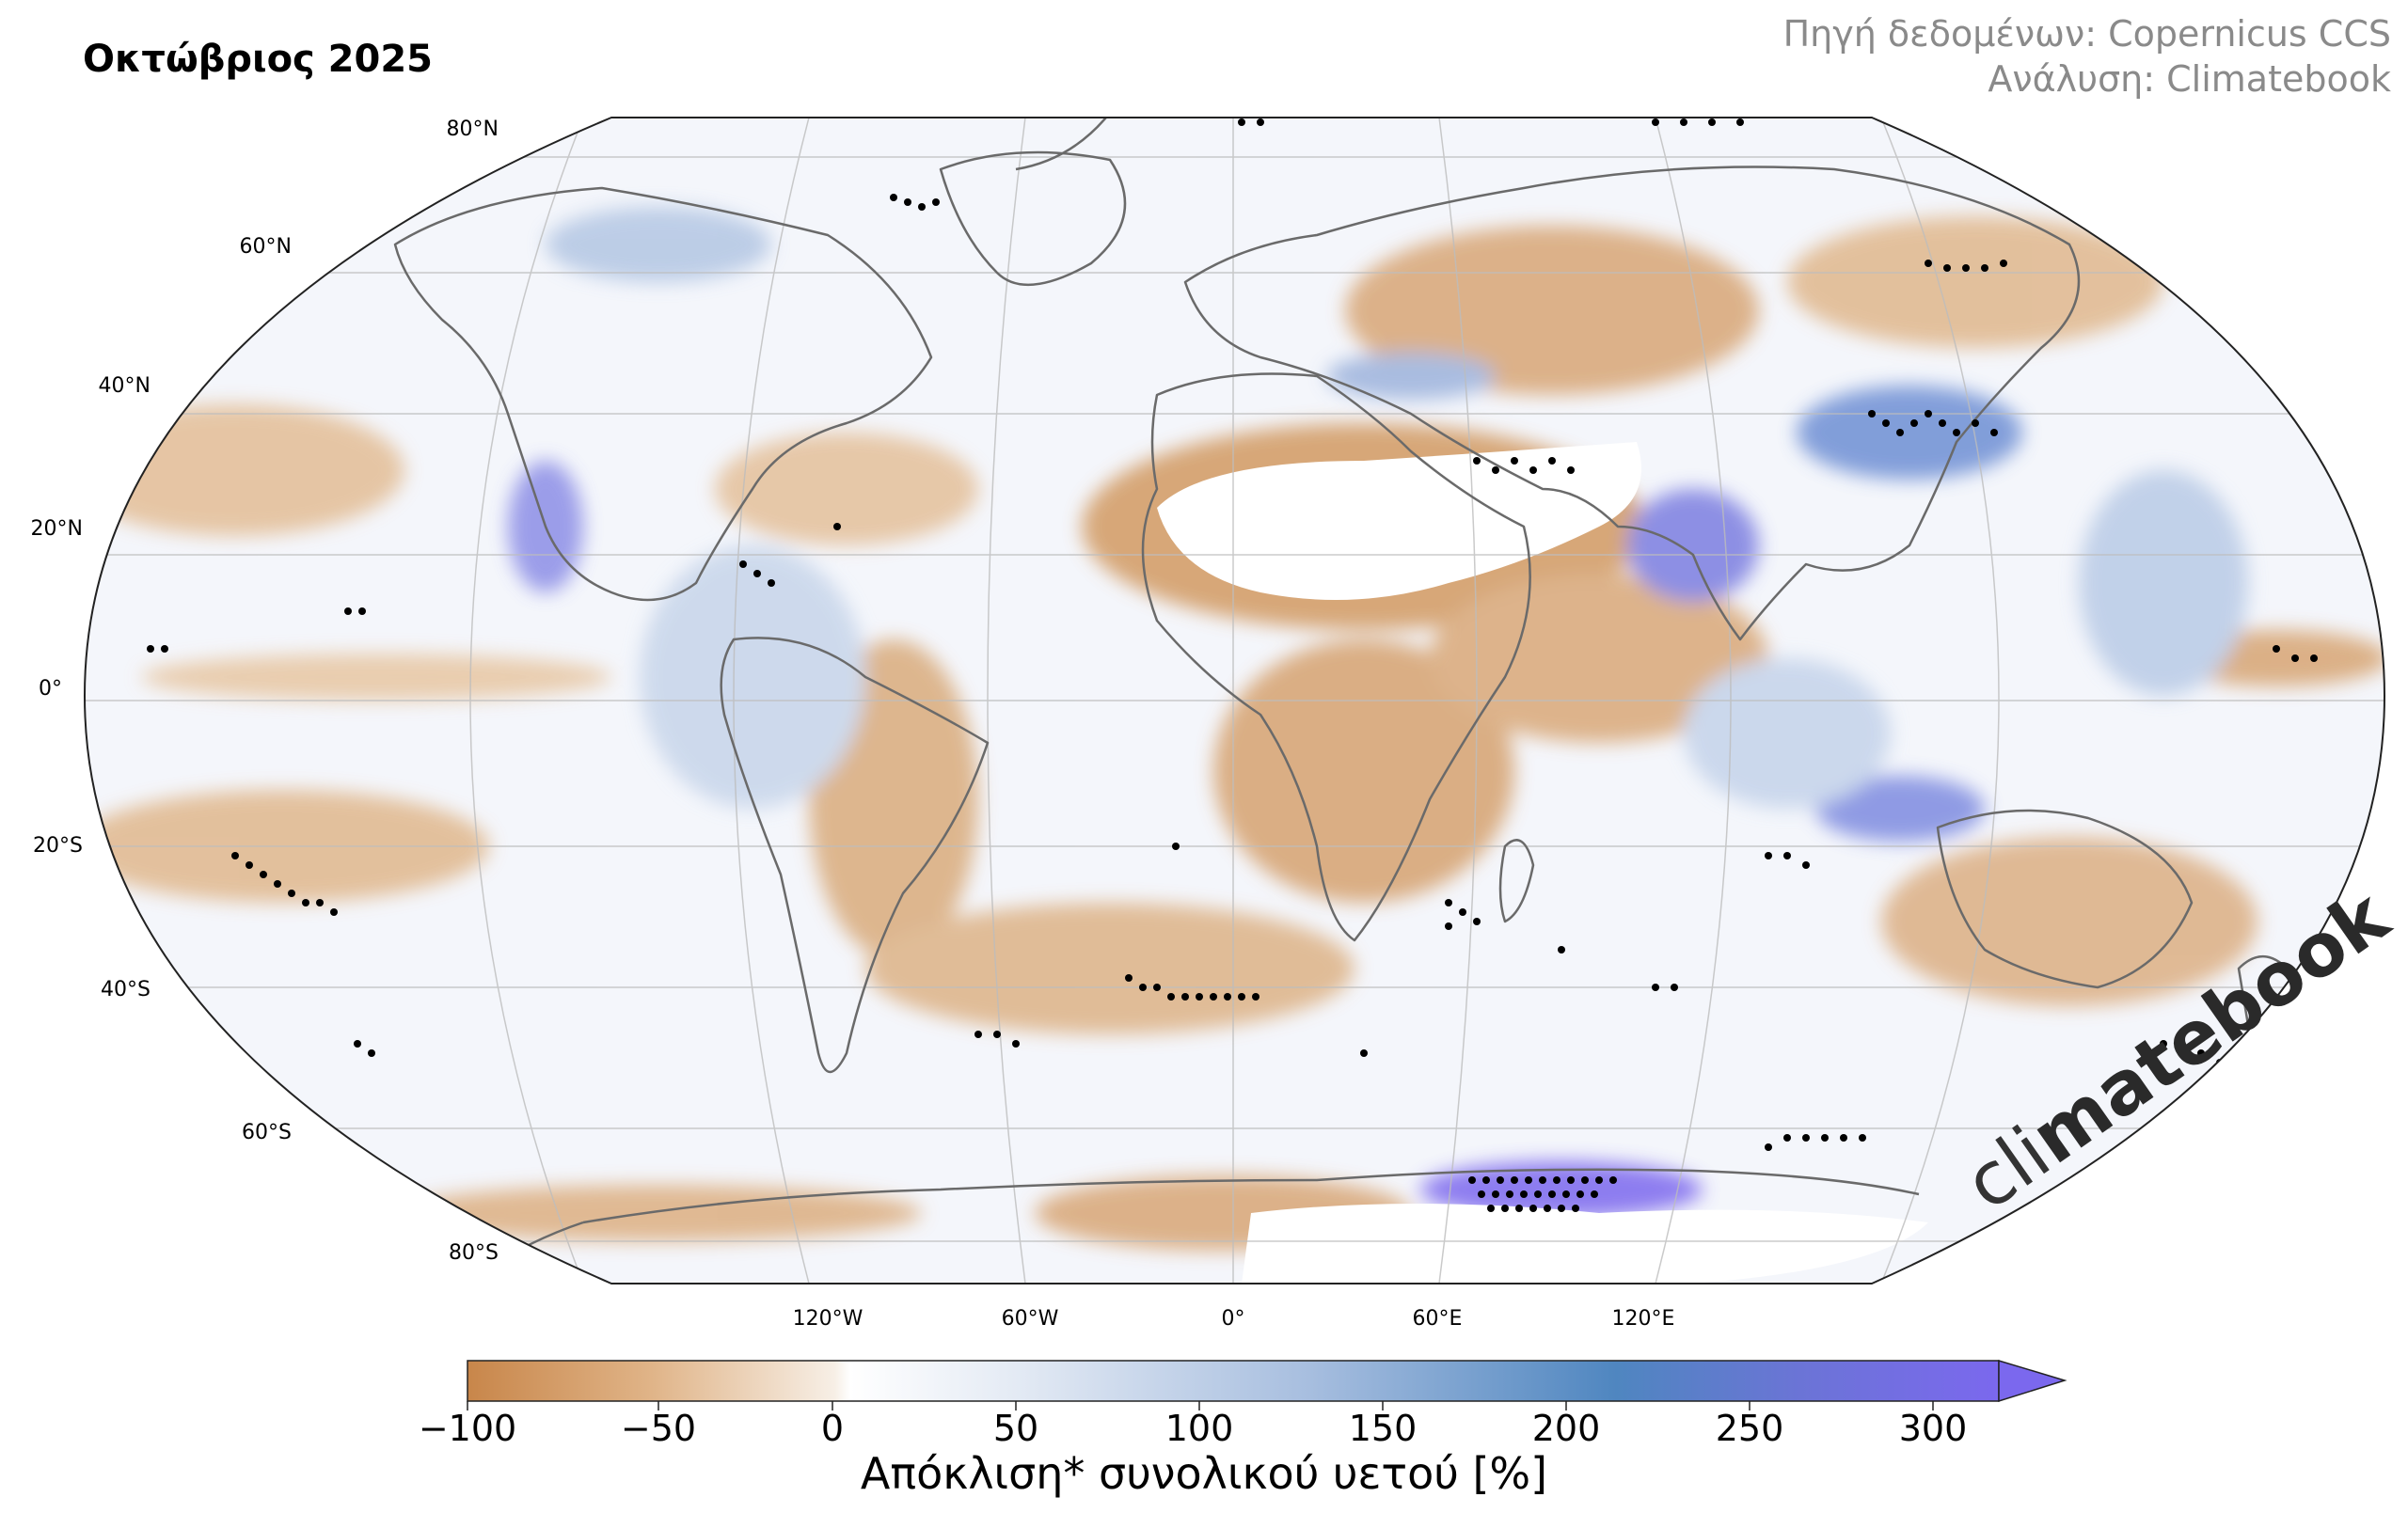 Image resolution: width=2408 pixels, height=1513 pixels. I want to click on lon-label-60w: 60°W, so click(1030, 1319).